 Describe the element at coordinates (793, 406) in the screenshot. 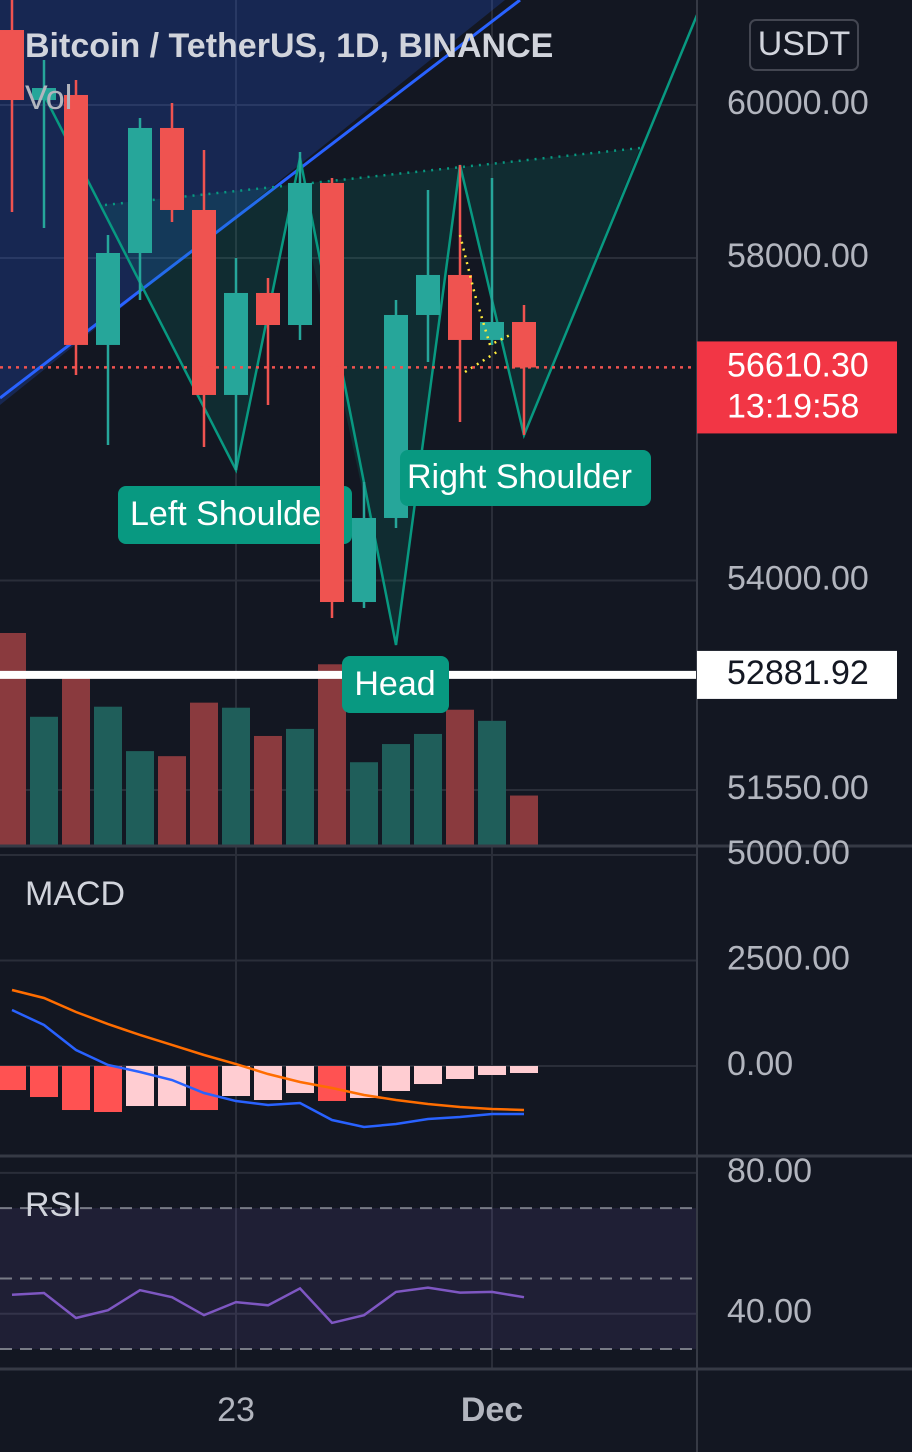

I see `countdown: 13:19:58` at that location.